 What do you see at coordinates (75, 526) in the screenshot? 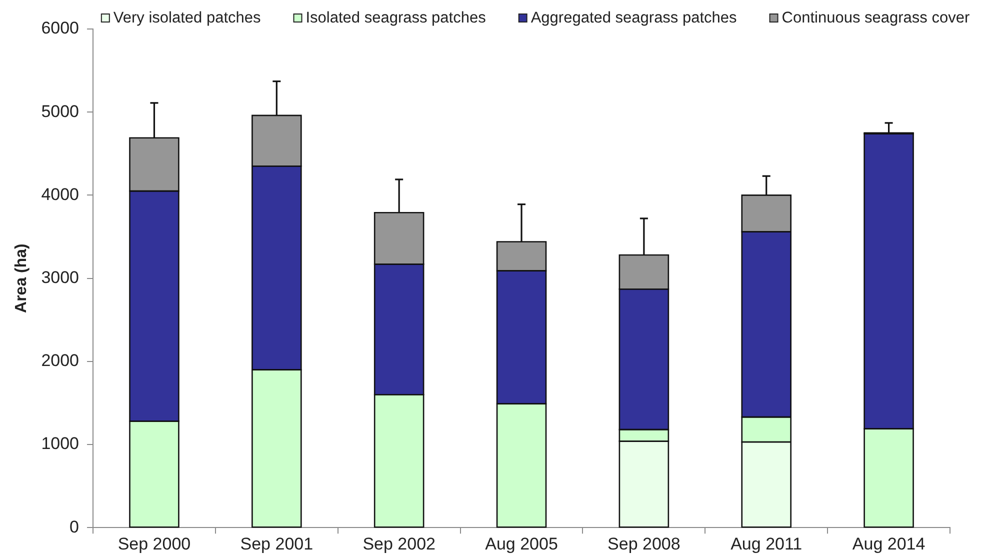
I see `y-tick-label: 0` at bounding box center [75, 526].